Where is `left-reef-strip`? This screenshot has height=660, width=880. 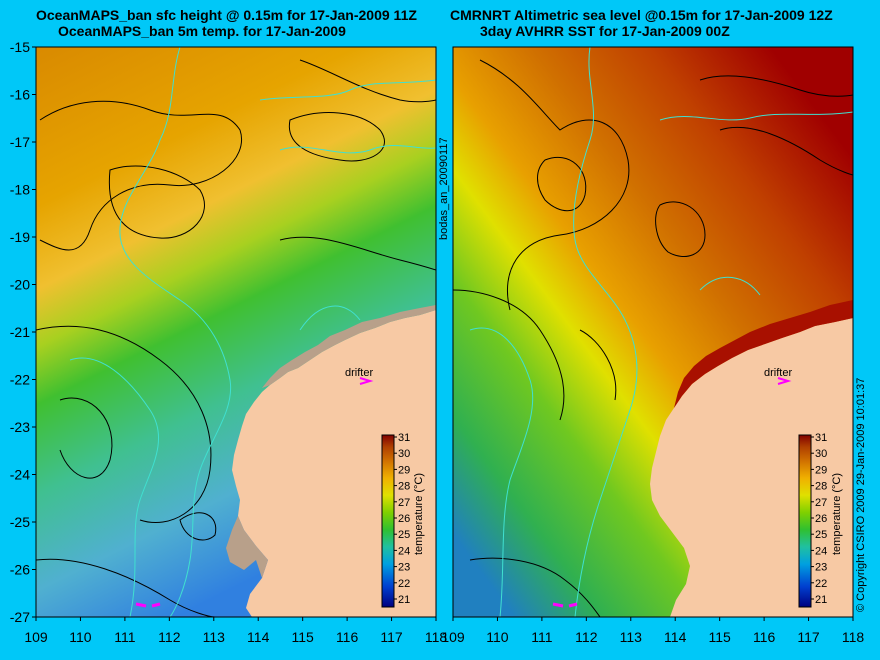
left-reef-strip is located at coordinates (349, 346).